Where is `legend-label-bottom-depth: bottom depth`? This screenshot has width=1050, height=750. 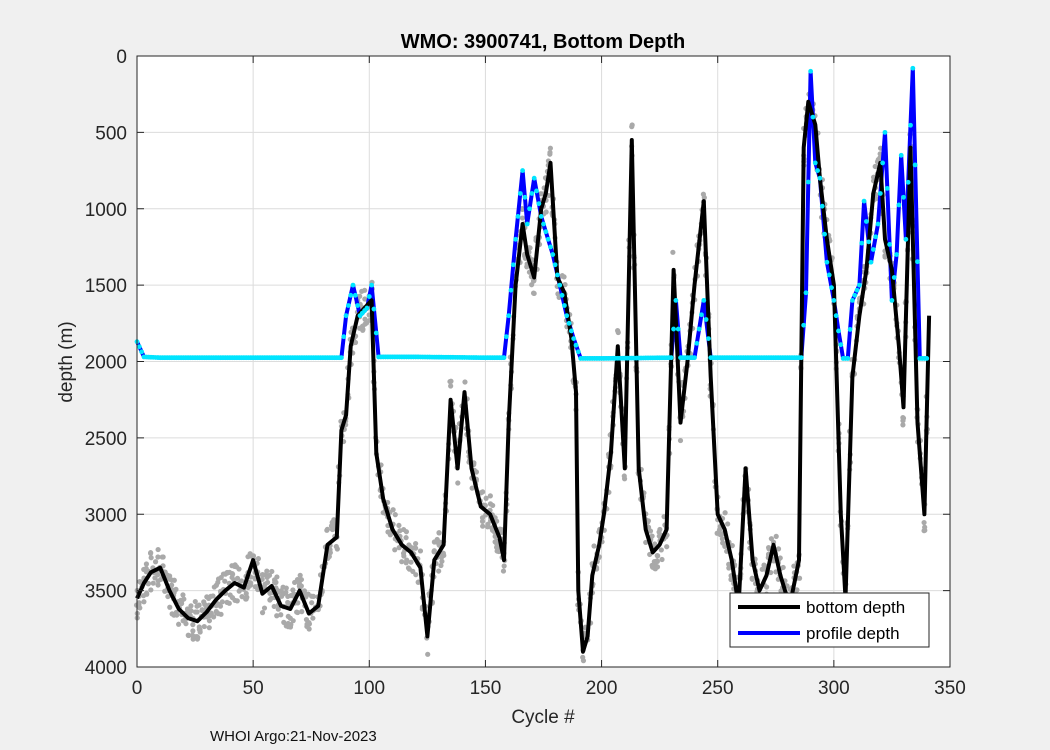 legend-label-bottom-depth: bottom depth is located at coordinates (855, 607).